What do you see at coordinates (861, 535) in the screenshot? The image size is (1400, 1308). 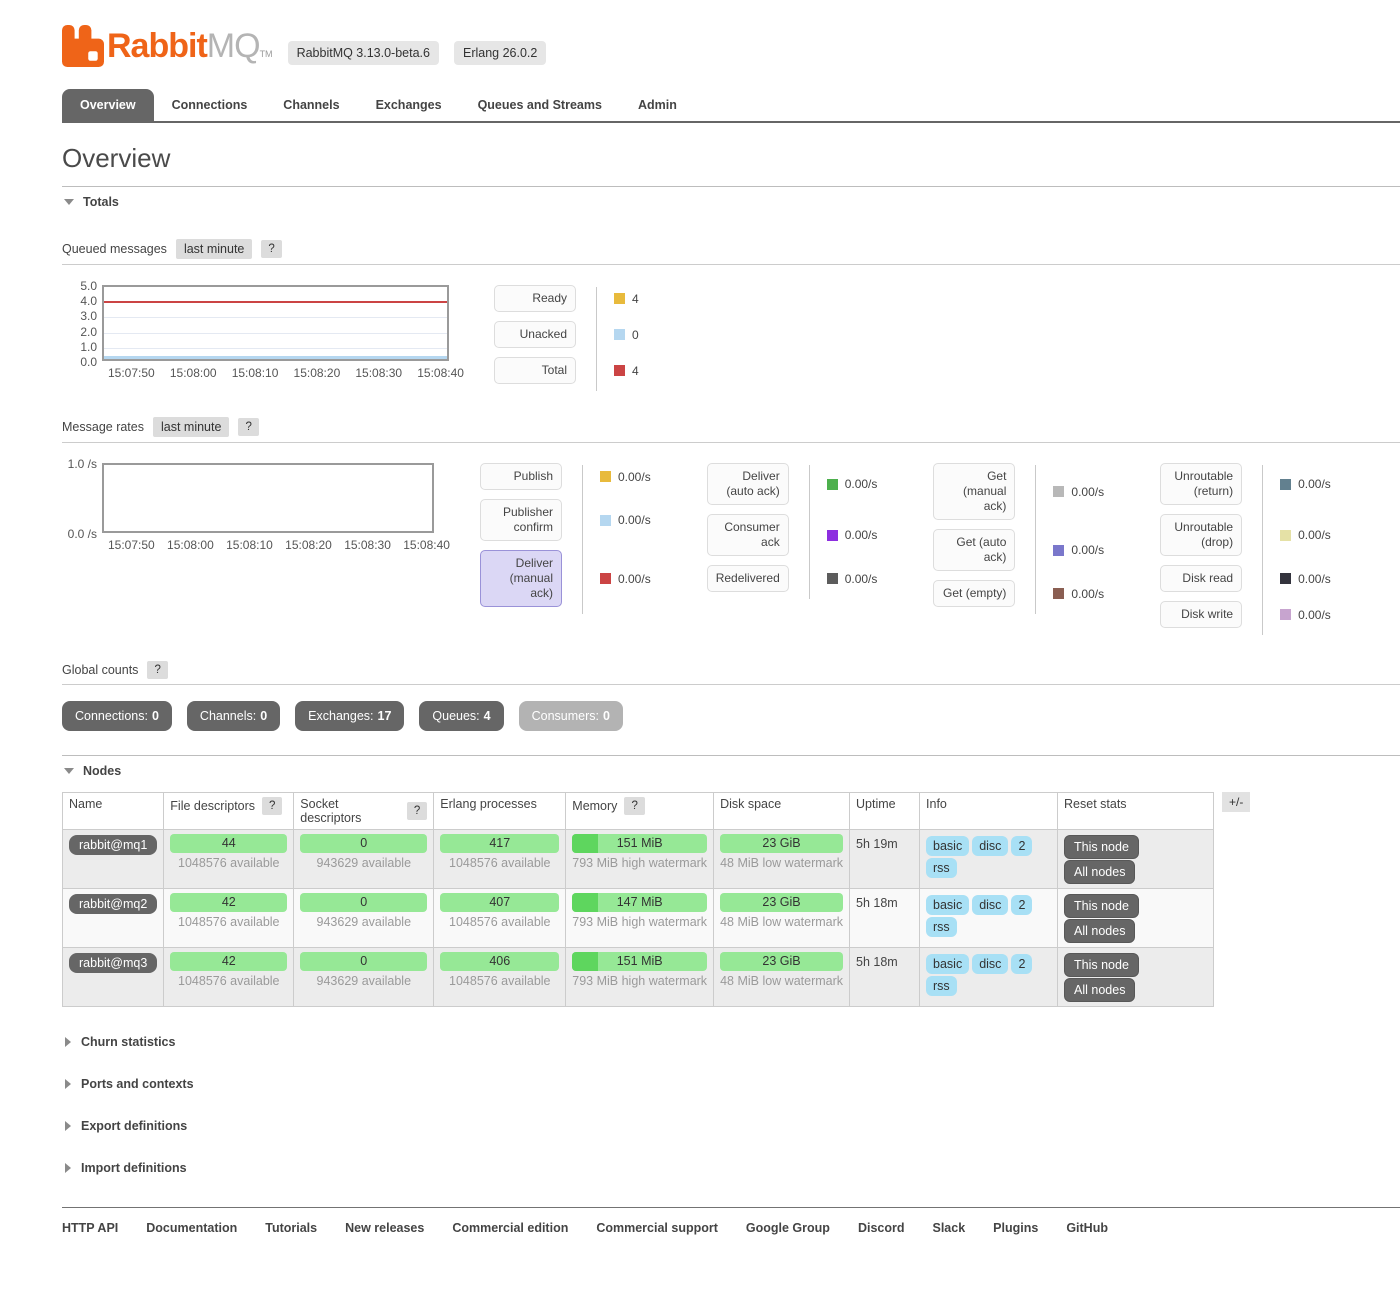 I see `consumer-ack-rate: 0.00/s` at bounding box center [861, 535].